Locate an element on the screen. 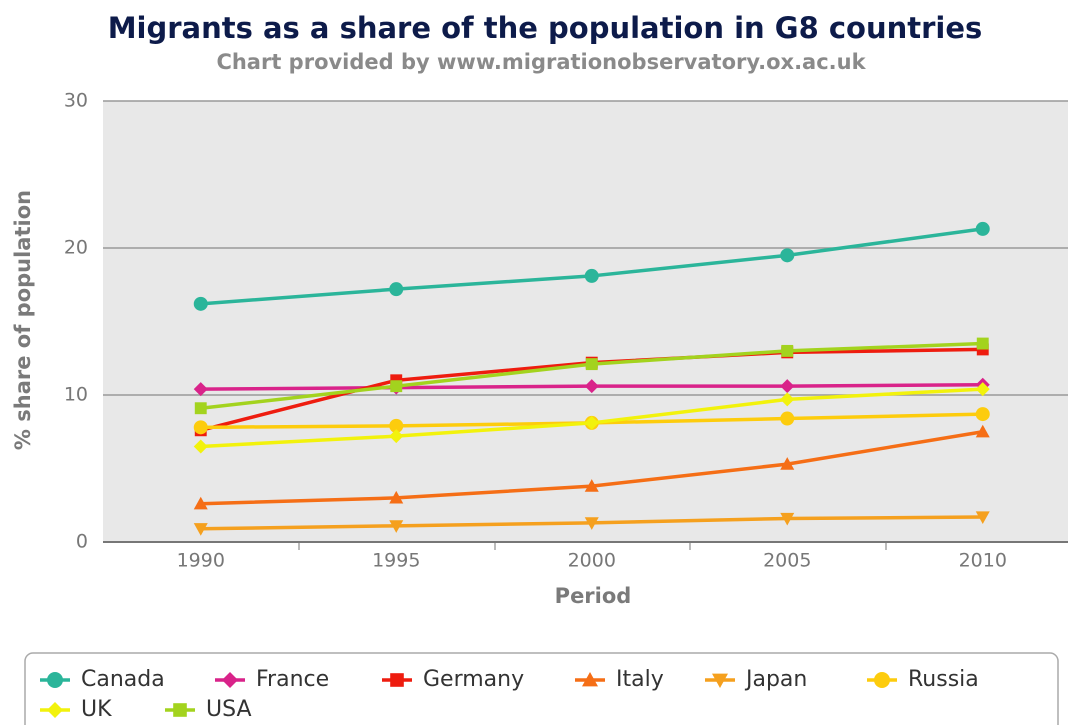 Image resolution: width=1068 pixels, height=725 pixels. x-axis-label: Period is located at coordinates (593, 596).